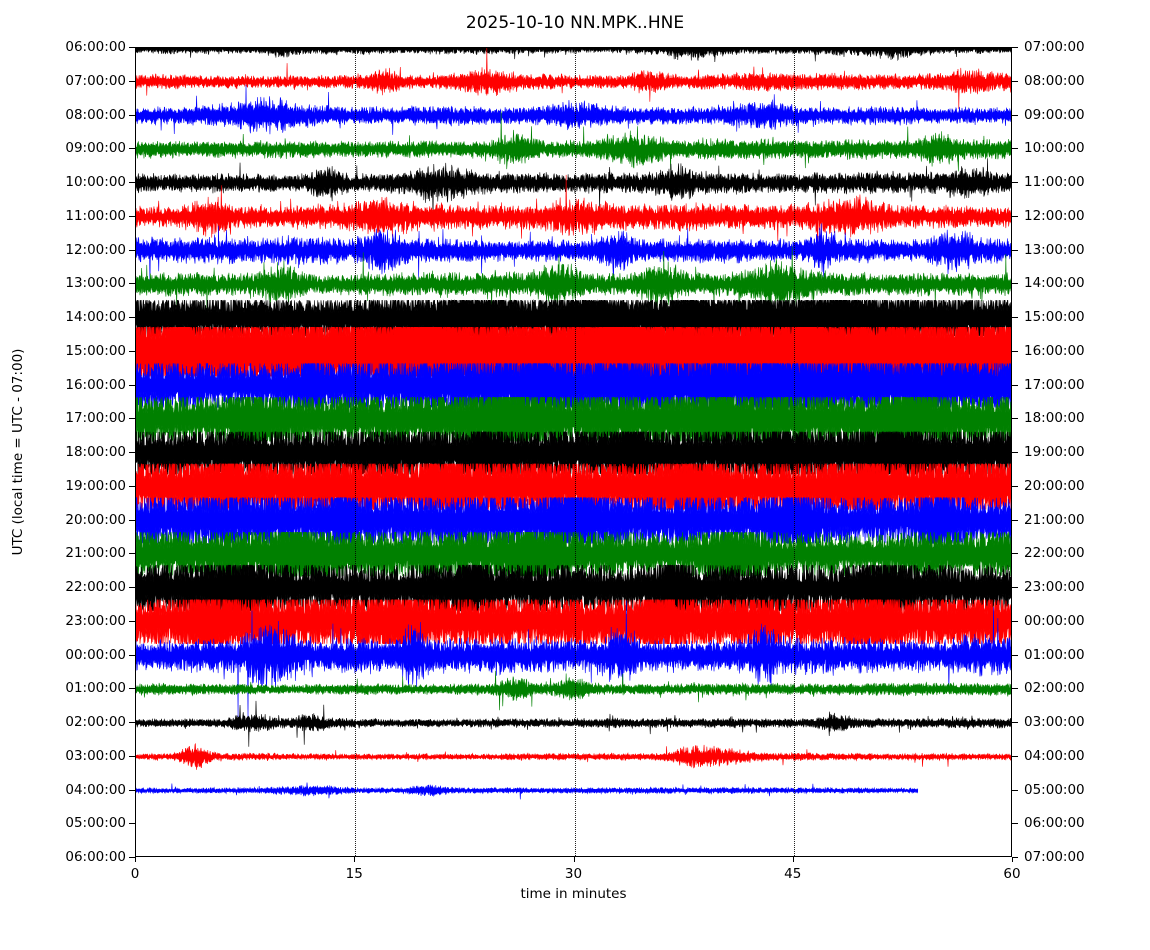 This screenshot has width=1150, height=950. I want to click on y-tick-label-right: 06:00:00, so click(1054, 823).